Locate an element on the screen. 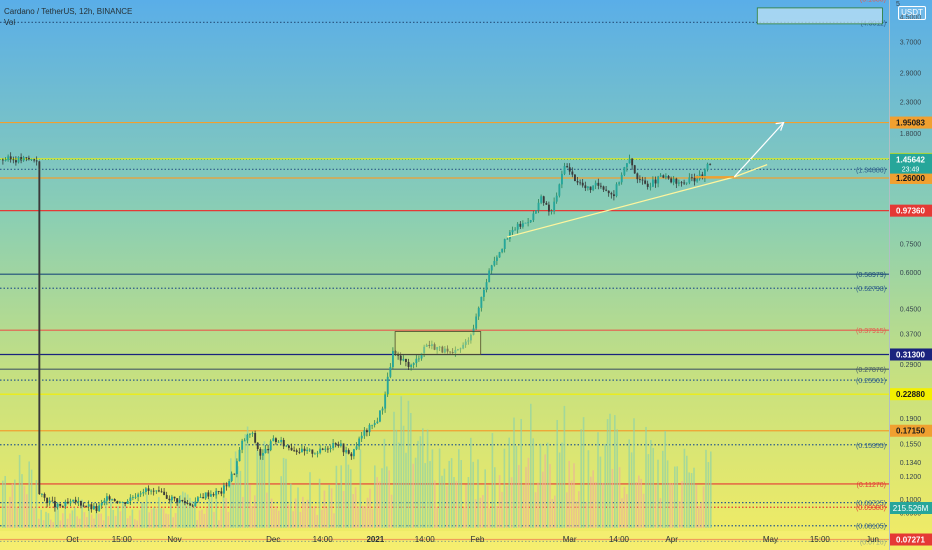  level-label-text: 0.31300 is located at coordinates (910, 354).